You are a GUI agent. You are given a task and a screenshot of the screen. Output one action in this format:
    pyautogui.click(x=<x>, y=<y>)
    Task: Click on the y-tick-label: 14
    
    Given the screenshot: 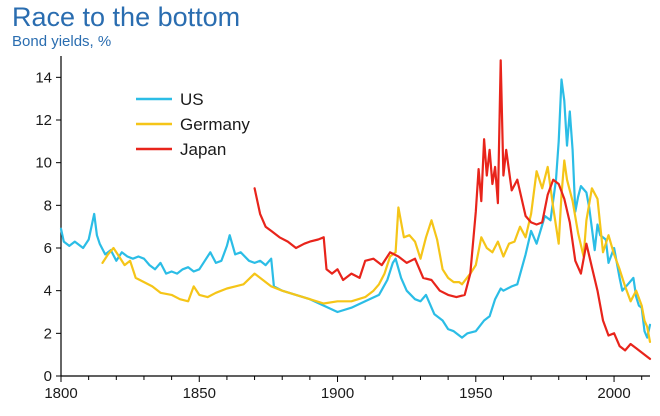 What is the action you would take?
    pyautogui.click(x=43, y=77)
    